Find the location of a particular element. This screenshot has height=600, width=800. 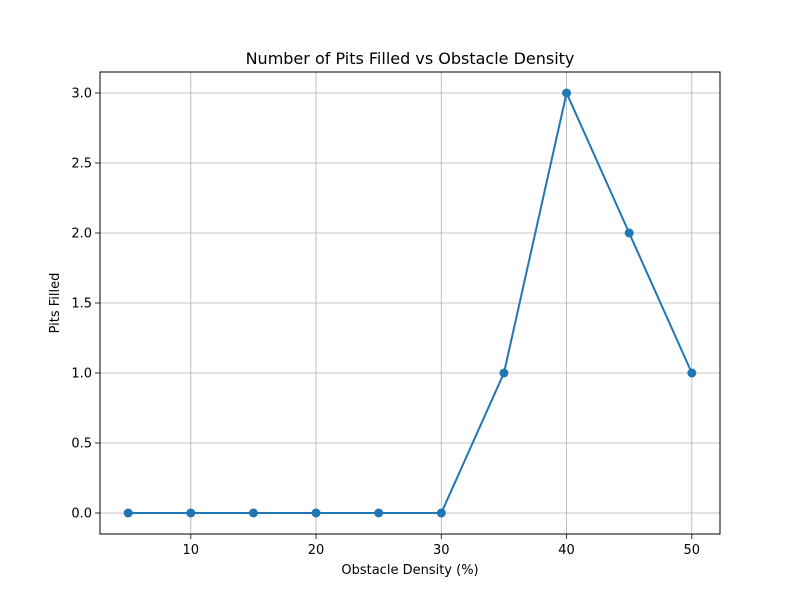

x-tick-label: 50 is located at coordinates (692, 550).